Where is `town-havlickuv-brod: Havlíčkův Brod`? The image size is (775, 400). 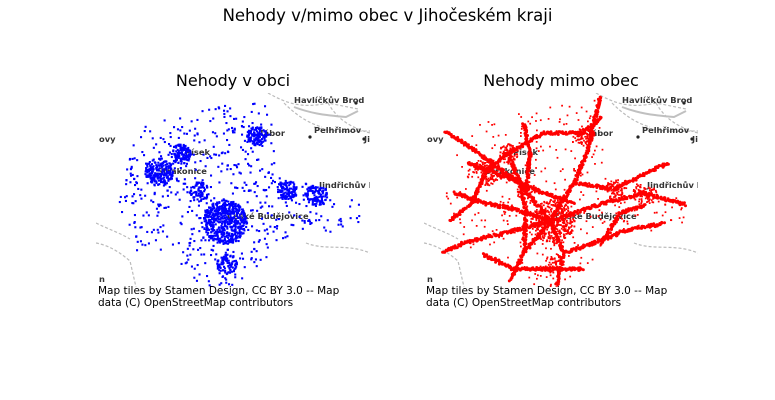
town-havlickuv-brod: Havlíčkův Brod is located at coordinates (329, 100).